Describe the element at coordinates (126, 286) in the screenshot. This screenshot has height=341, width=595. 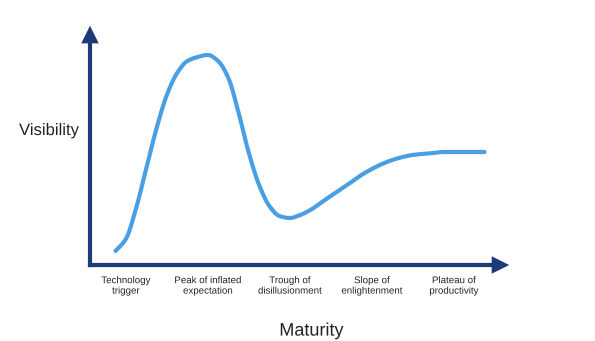
I see `x-tick-label: Technology trigger` at that location.